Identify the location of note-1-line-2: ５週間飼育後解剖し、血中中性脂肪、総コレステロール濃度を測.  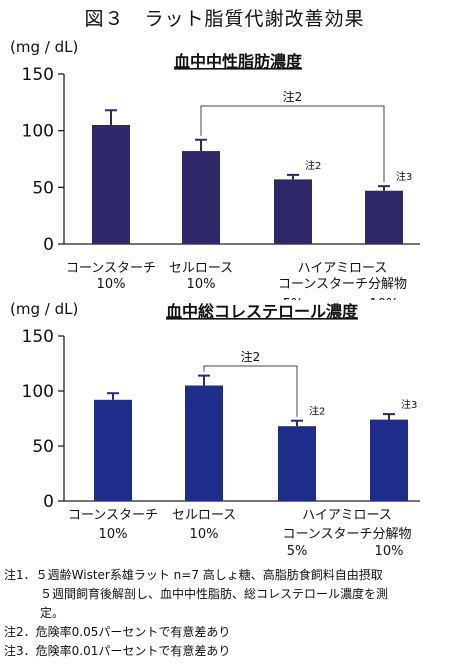
(214, 594).